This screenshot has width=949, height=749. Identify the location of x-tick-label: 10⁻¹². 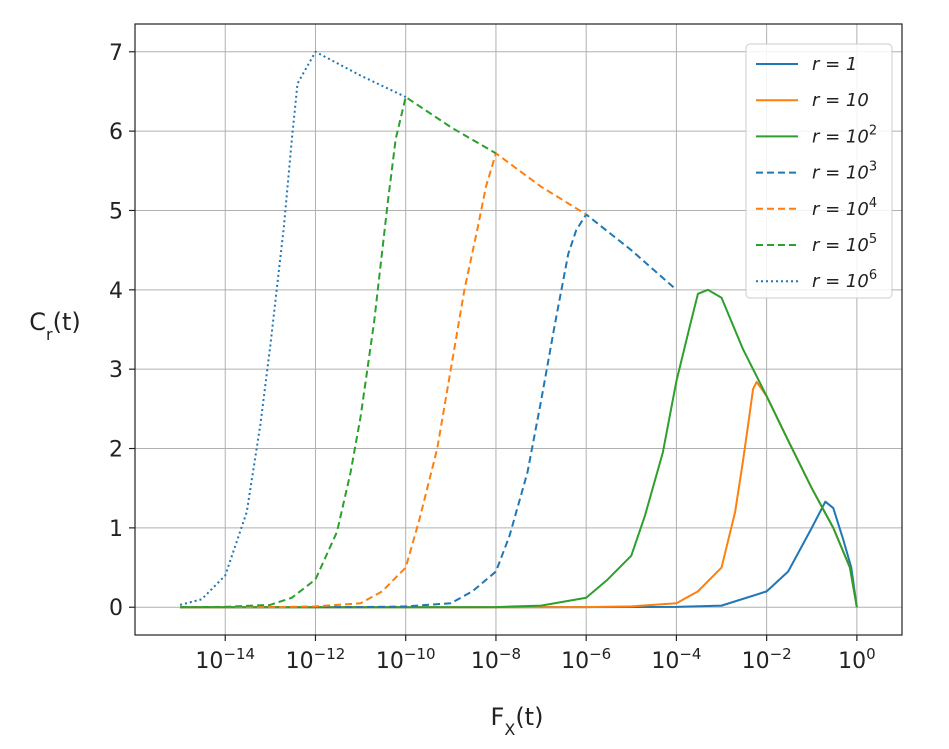
(316, 659).